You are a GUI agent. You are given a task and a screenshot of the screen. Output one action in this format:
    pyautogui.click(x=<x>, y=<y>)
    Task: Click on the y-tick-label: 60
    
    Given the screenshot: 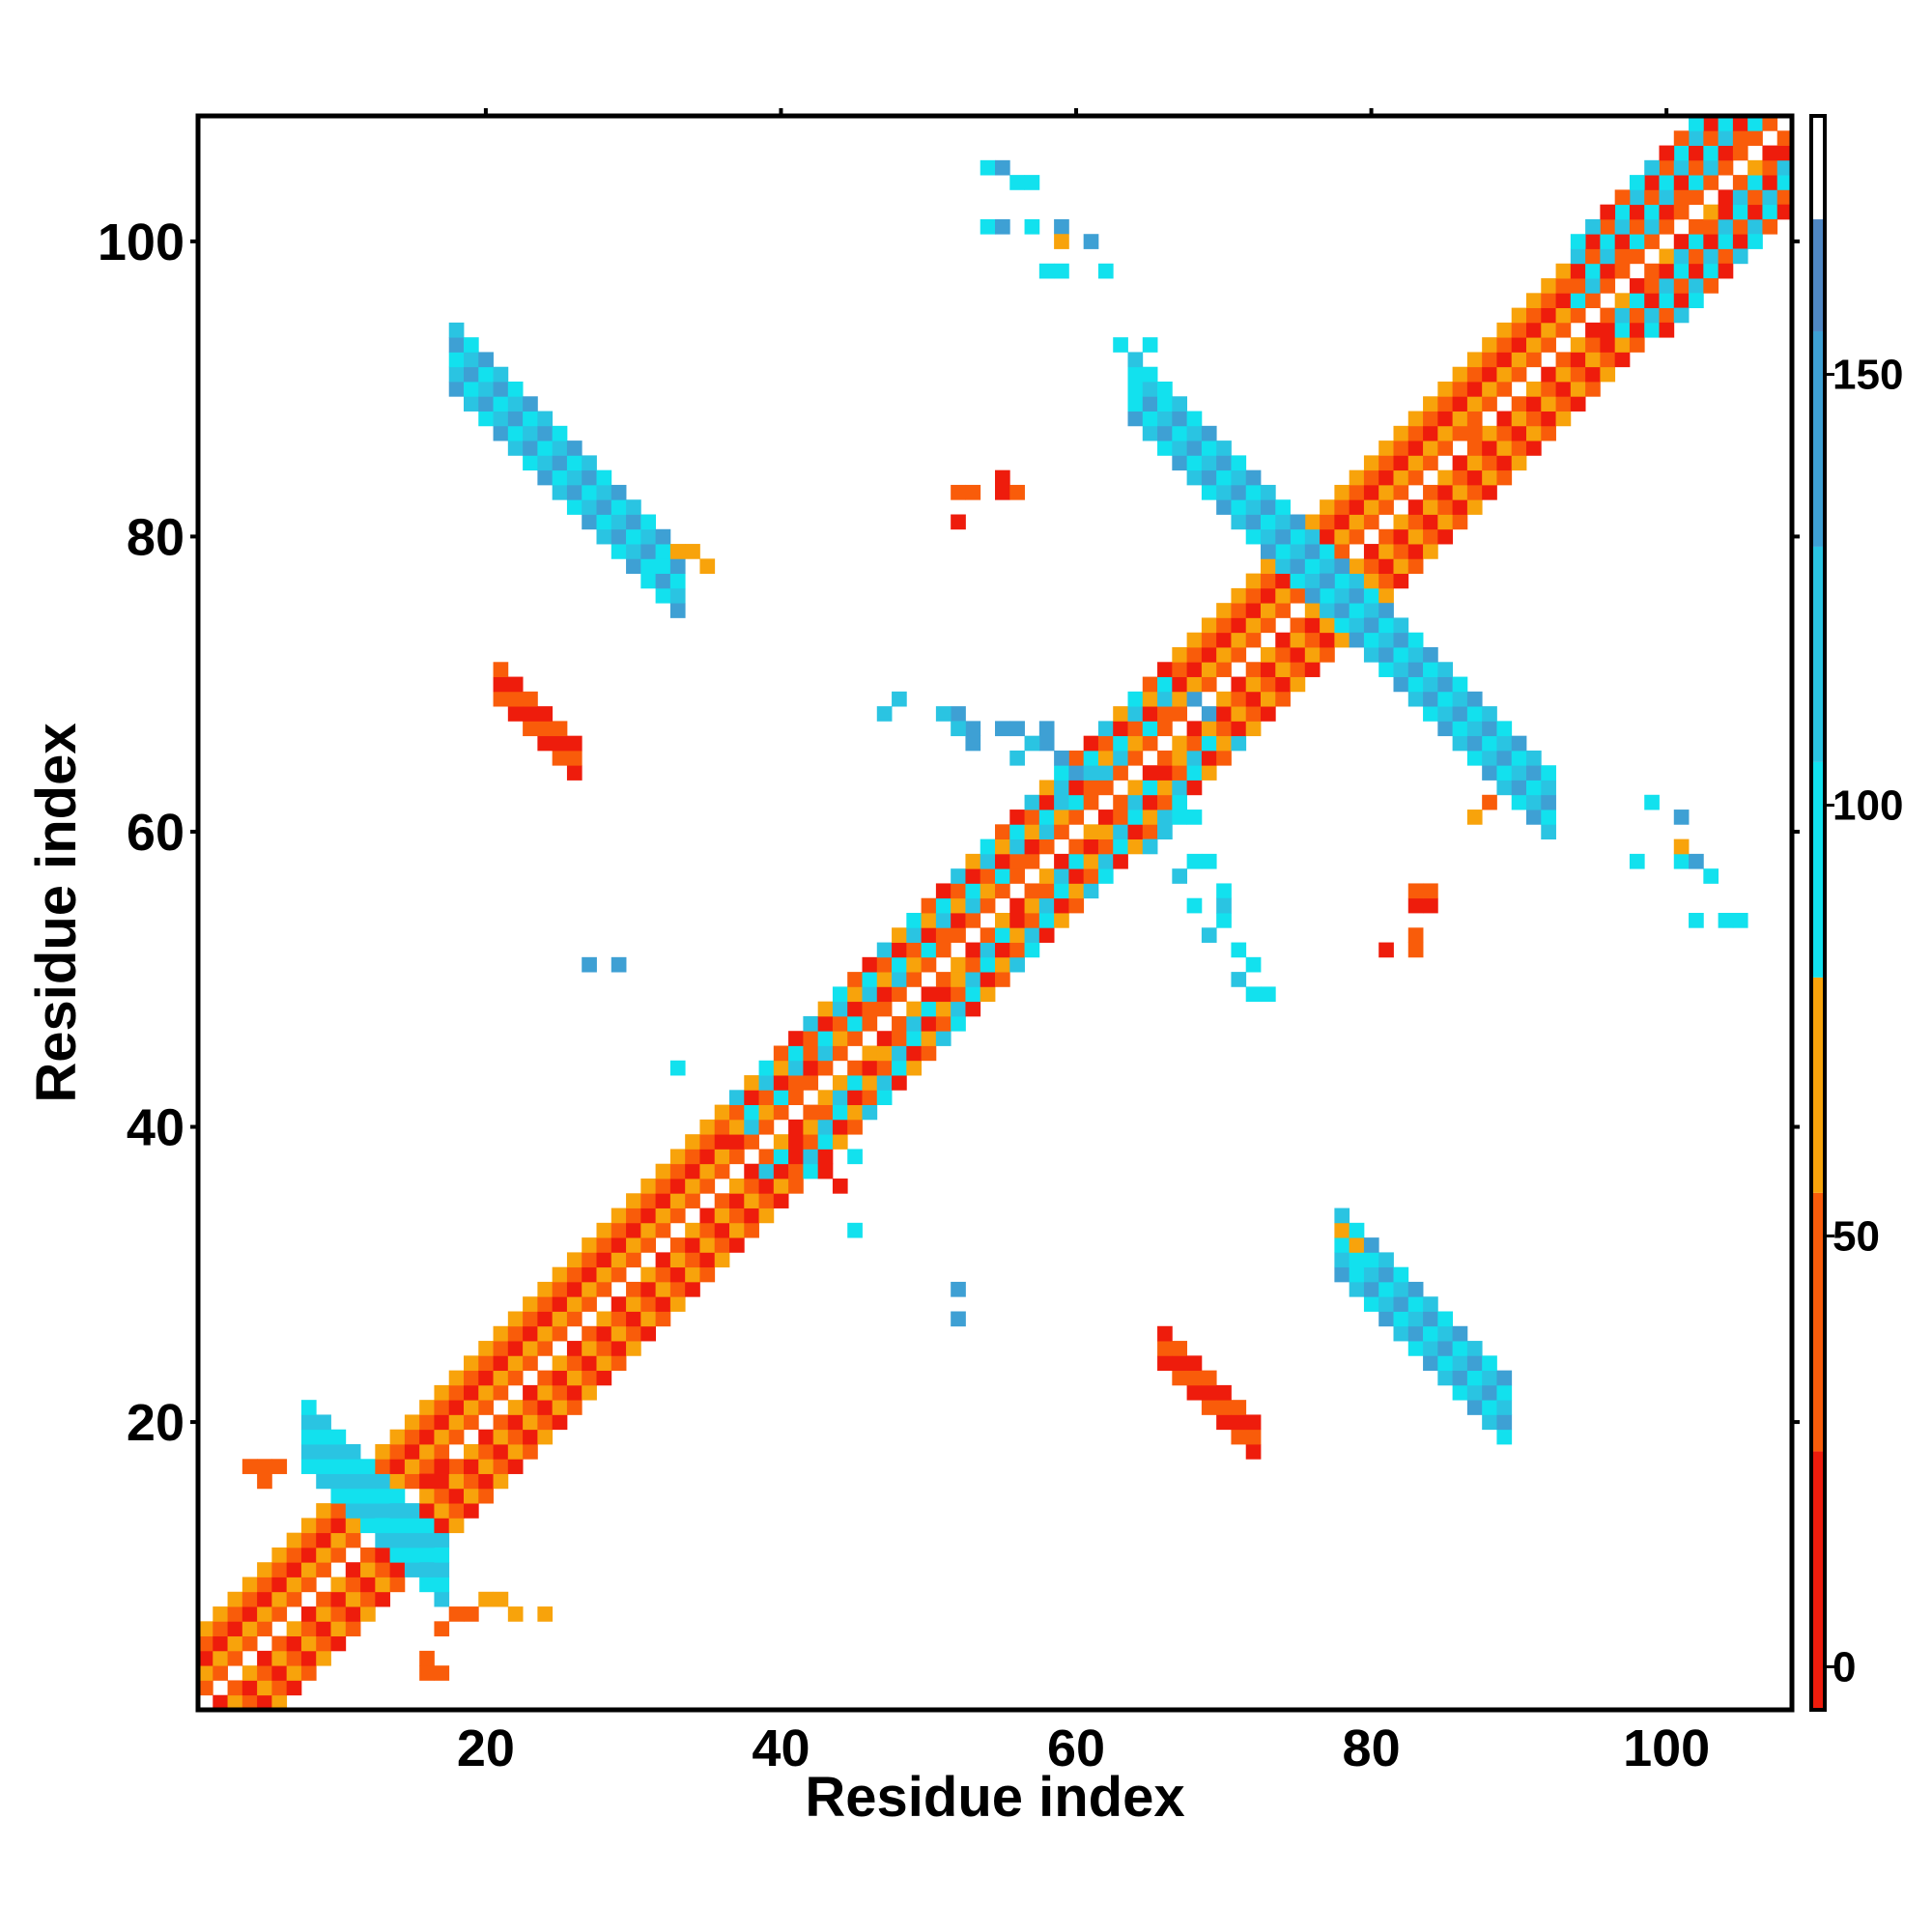 What is the action you would take?
    pyautogui.click(x=156, y=833)
    